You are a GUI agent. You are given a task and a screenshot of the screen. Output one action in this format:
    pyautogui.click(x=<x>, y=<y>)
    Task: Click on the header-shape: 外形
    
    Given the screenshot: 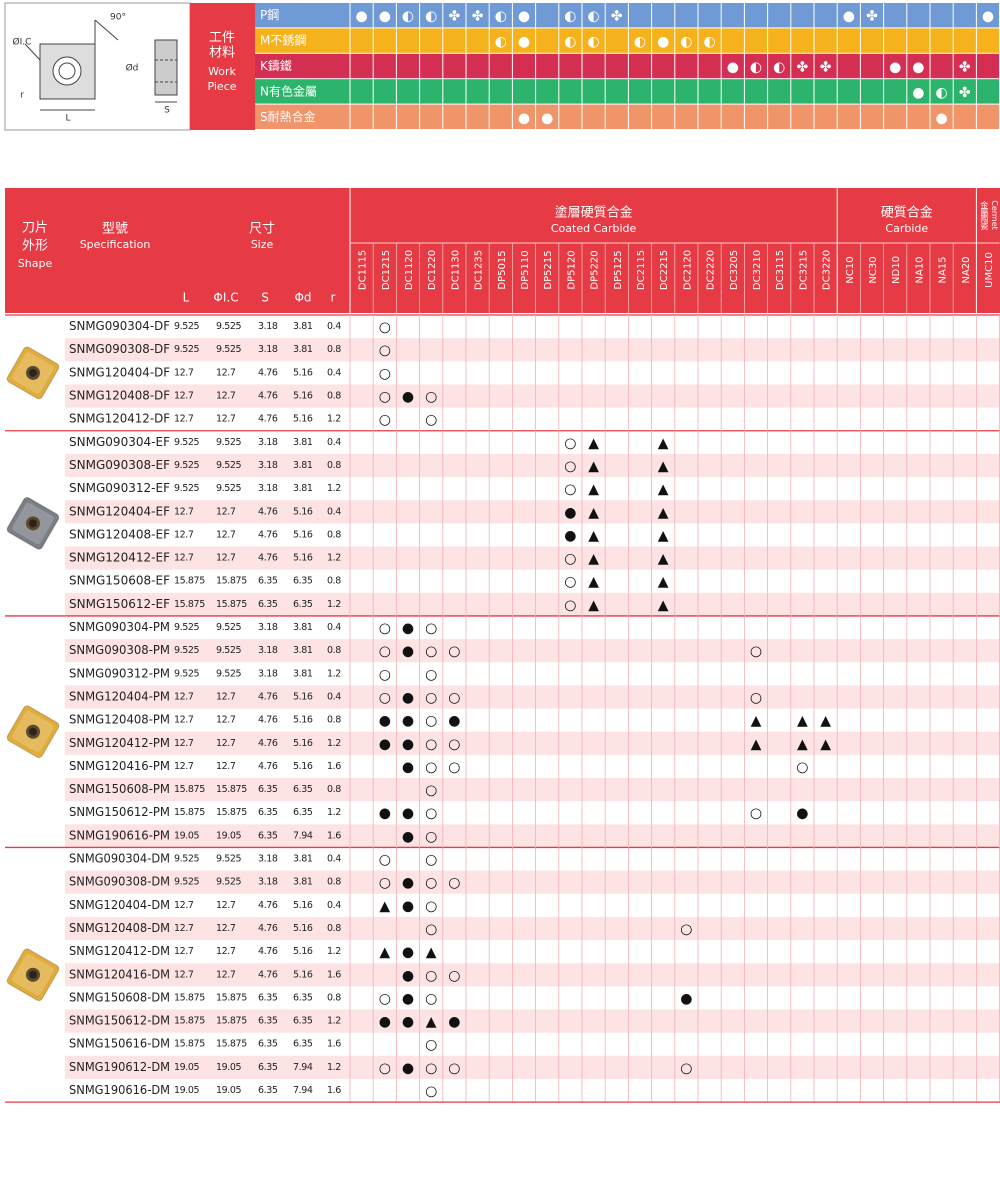 What is the action you would take?
    pyautogui.click(x=35, y=246)
    